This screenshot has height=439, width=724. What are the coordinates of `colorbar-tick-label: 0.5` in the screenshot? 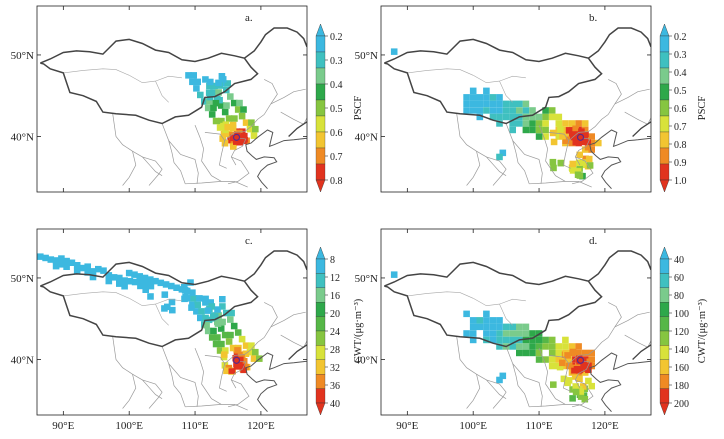 It's located at (336, 109).